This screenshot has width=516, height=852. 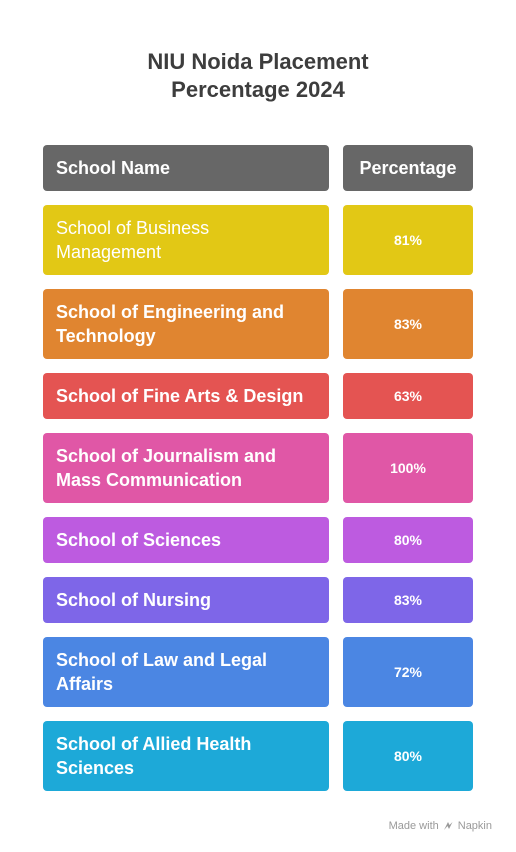 I want to click on school-name-cell: School of Fine Arts & Design, so click(x=186, y=396).